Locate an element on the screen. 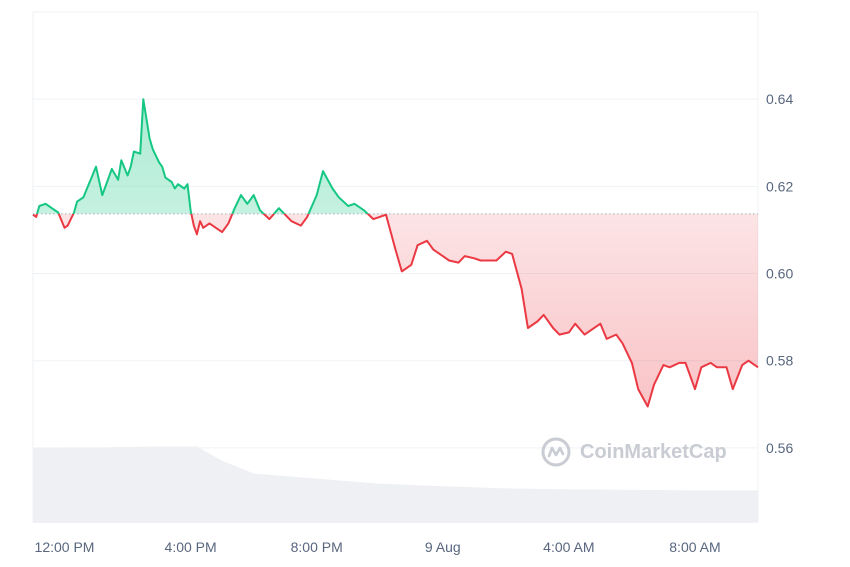 This screenshot has height=567, width=850. x-tick-label: 8:00 AM is located at coordinates (694, 547).